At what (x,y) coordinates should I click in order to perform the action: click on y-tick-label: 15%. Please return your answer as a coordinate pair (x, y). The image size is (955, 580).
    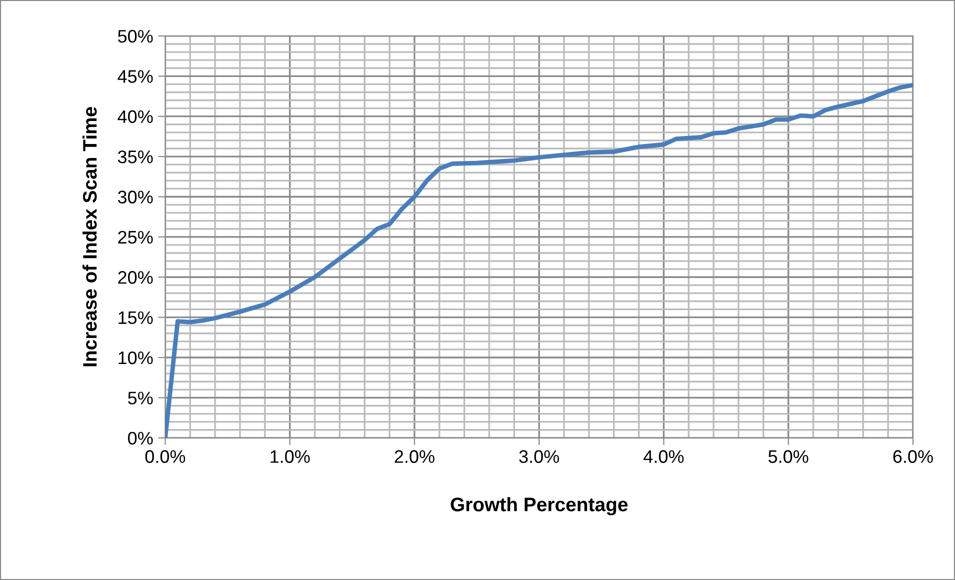
    Looking at the image, I should click on (135, 317).